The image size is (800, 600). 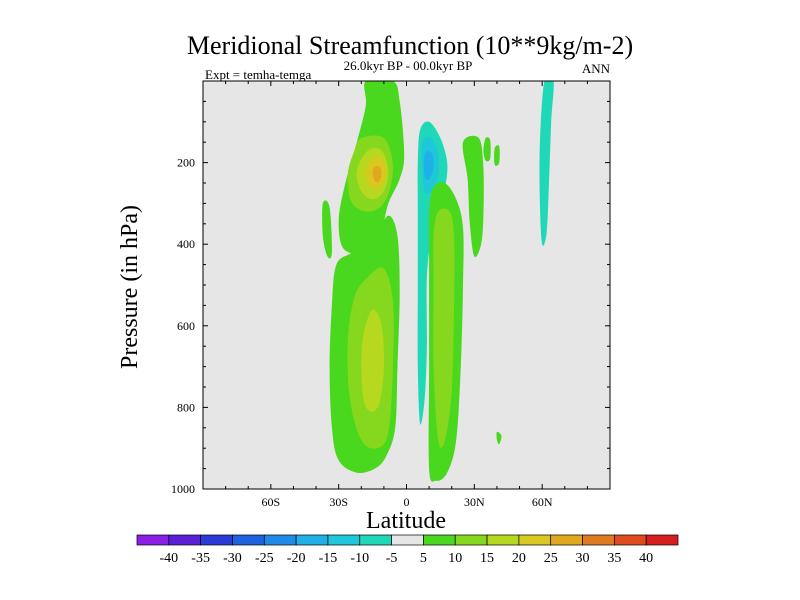 I want to click on nh-high-cyan-cell, so click(x=550, y=264).